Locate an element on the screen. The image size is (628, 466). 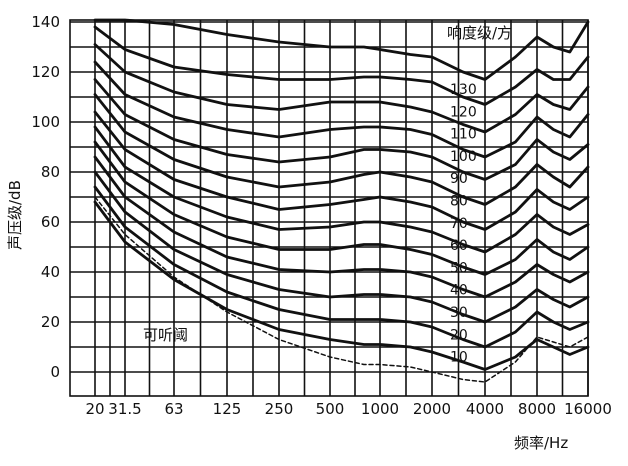
y-tick-label: 80 is located at coordinates (50, 172).